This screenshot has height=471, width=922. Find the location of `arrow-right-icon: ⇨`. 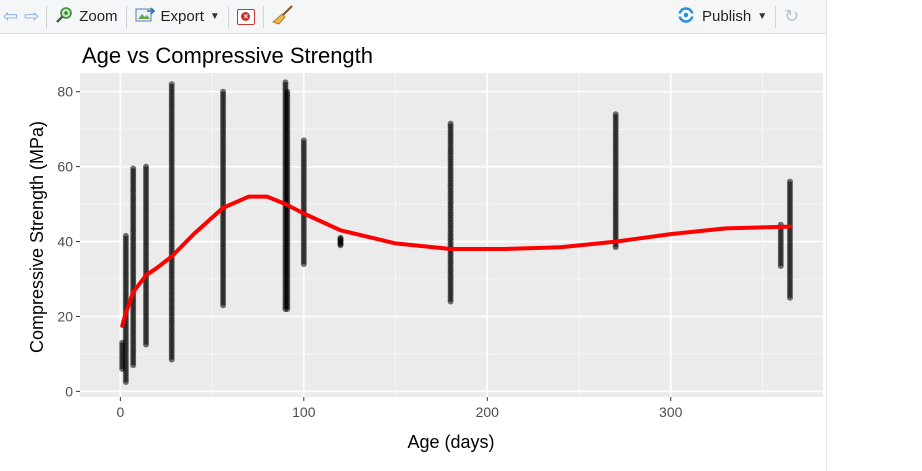

arrow-right-icon: ⇨ is located at coordinates (32, 16).